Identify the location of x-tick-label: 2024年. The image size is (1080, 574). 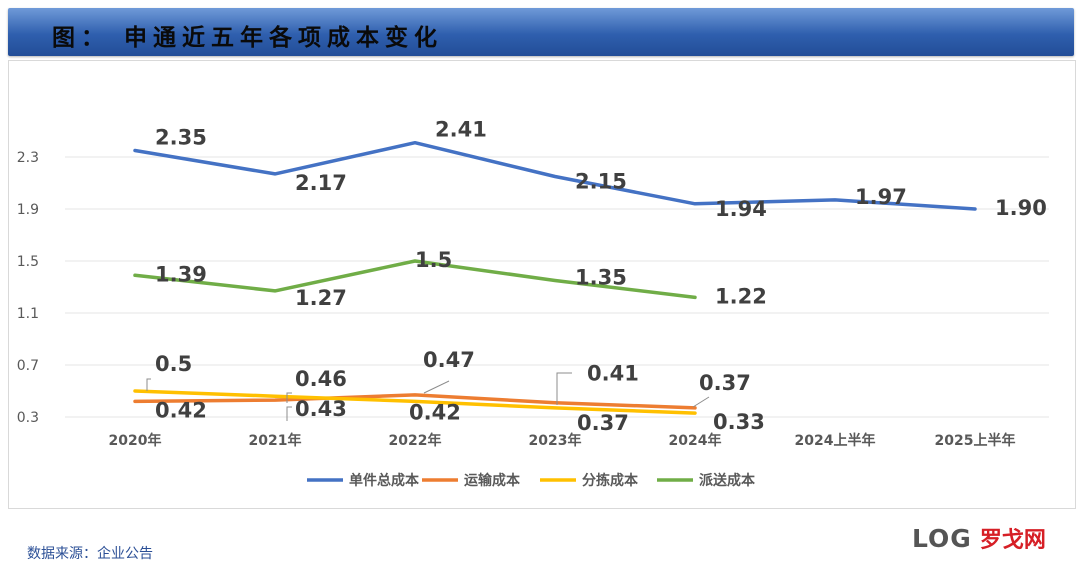
(695, 440).